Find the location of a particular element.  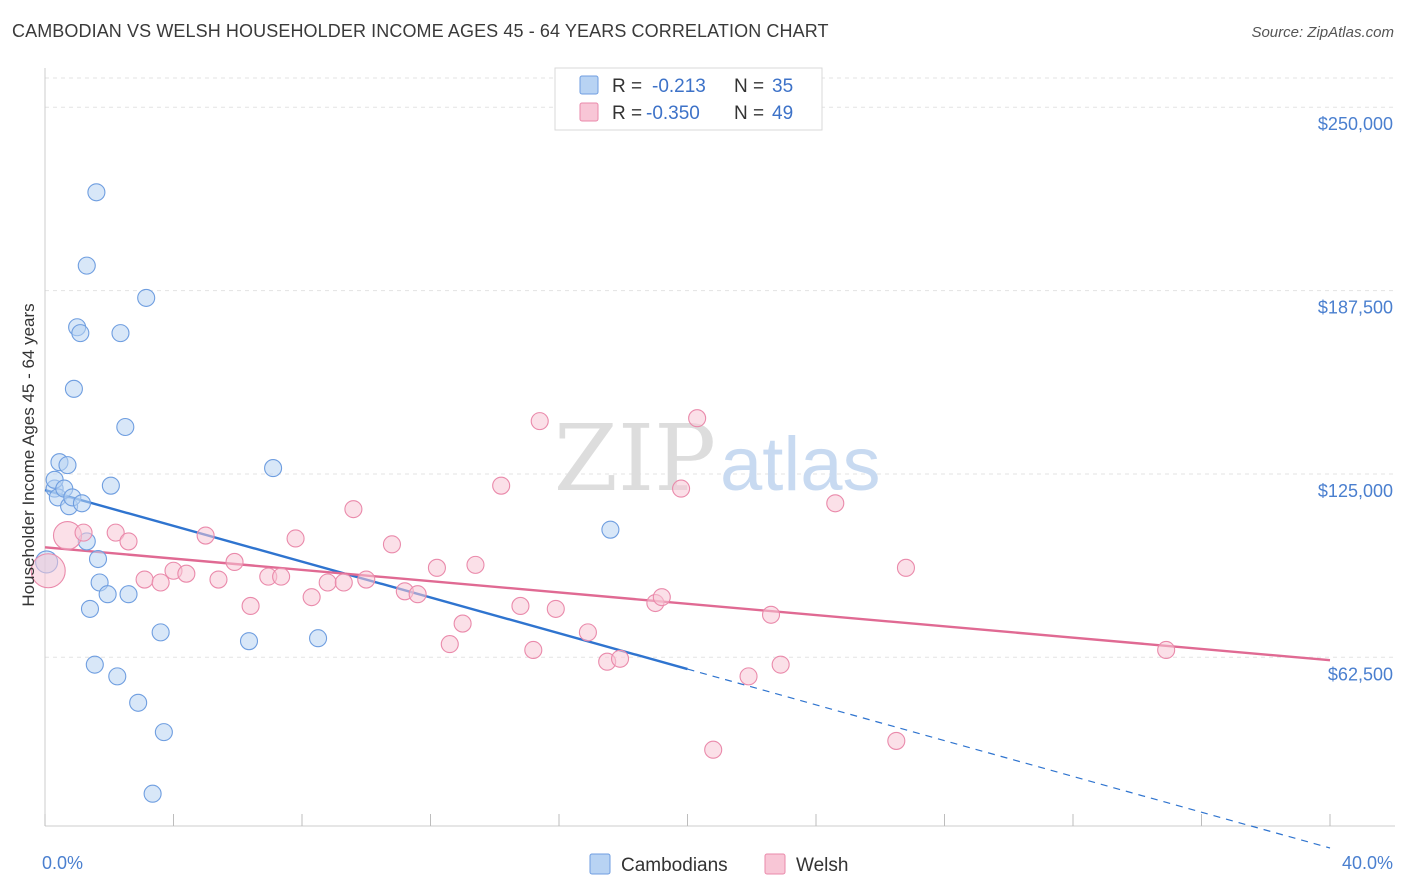

x-tick-label-start: 0.0% is located at coordinates (62, 863).